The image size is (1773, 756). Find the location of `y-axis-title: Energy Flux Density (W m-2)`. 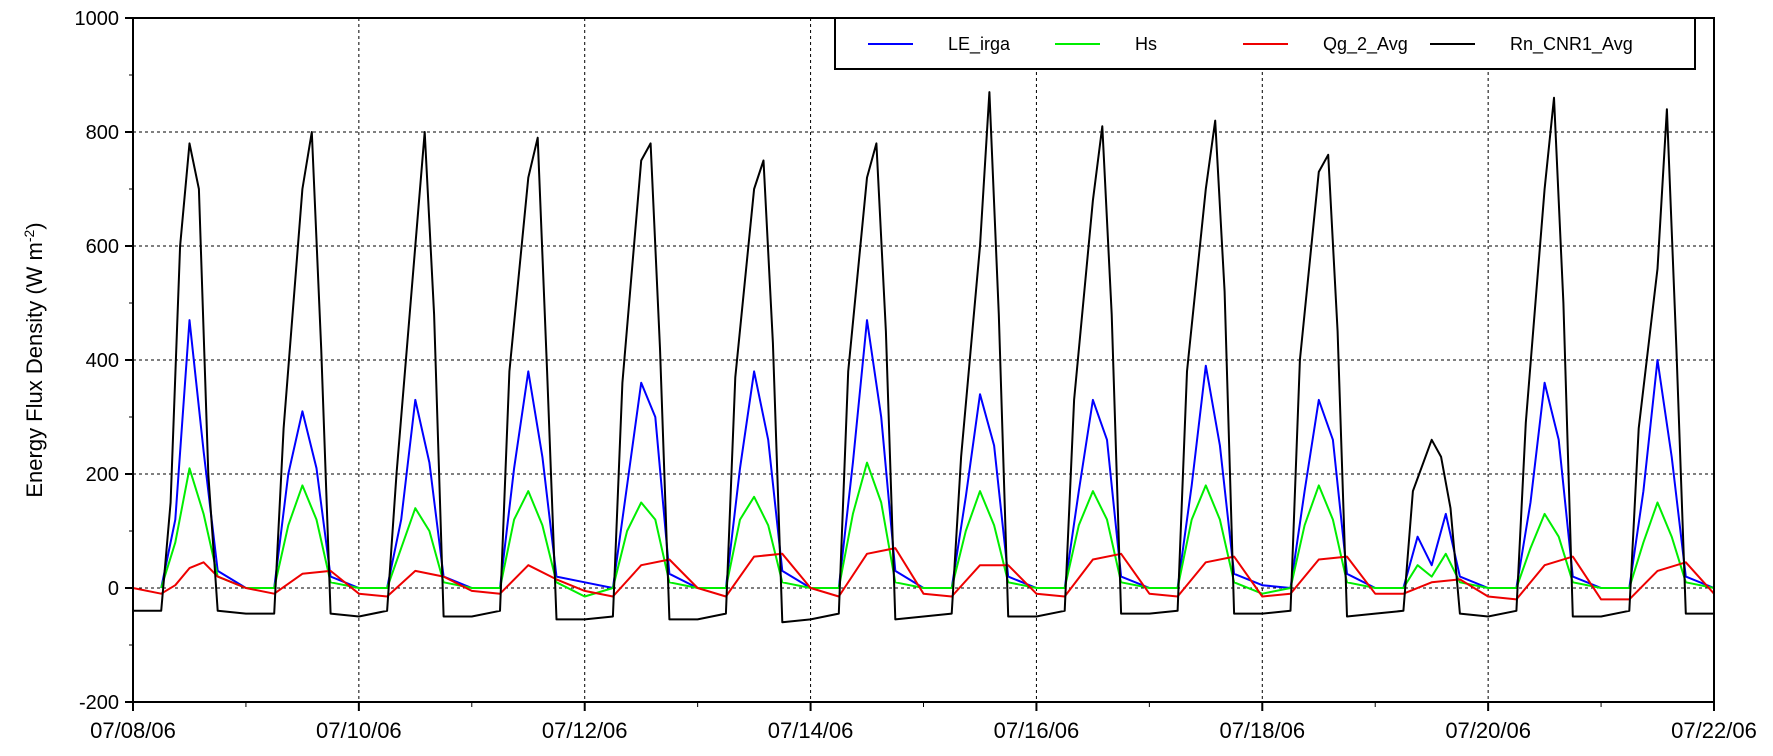

y-axis-title: Energy Flux Density (W m-2) is located at coordinates (34, 359).